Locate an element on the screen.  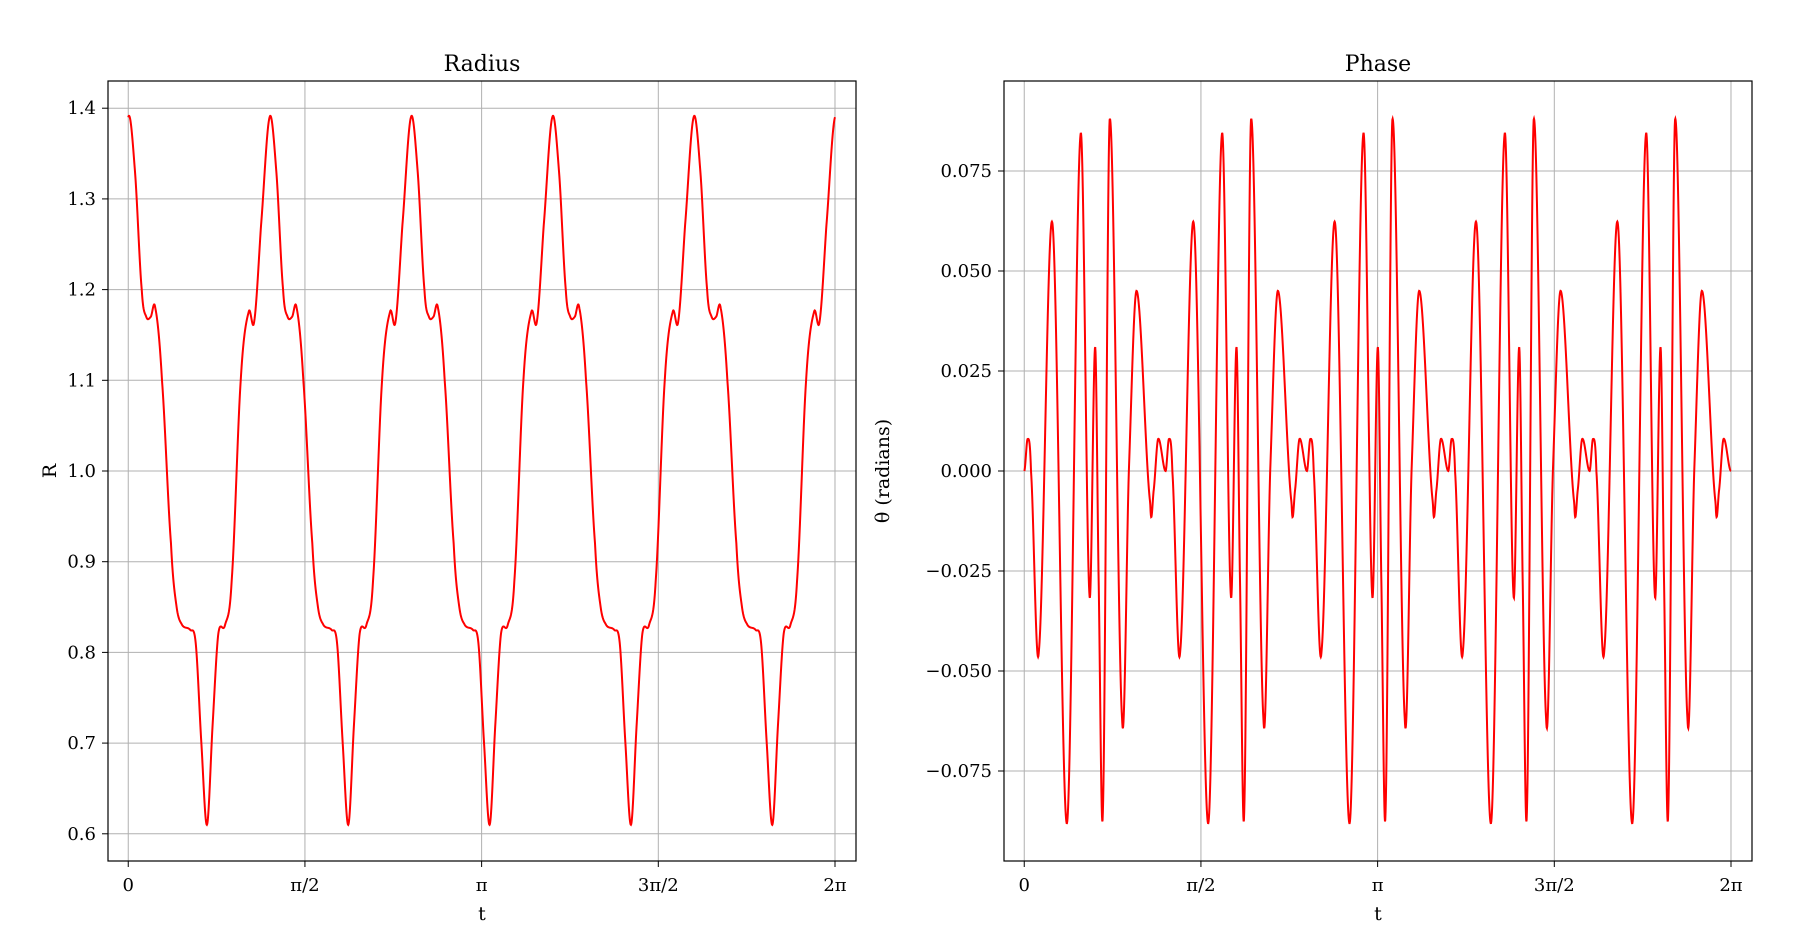
y-tick-label: 0.9 is located at coordinates (81, 562).